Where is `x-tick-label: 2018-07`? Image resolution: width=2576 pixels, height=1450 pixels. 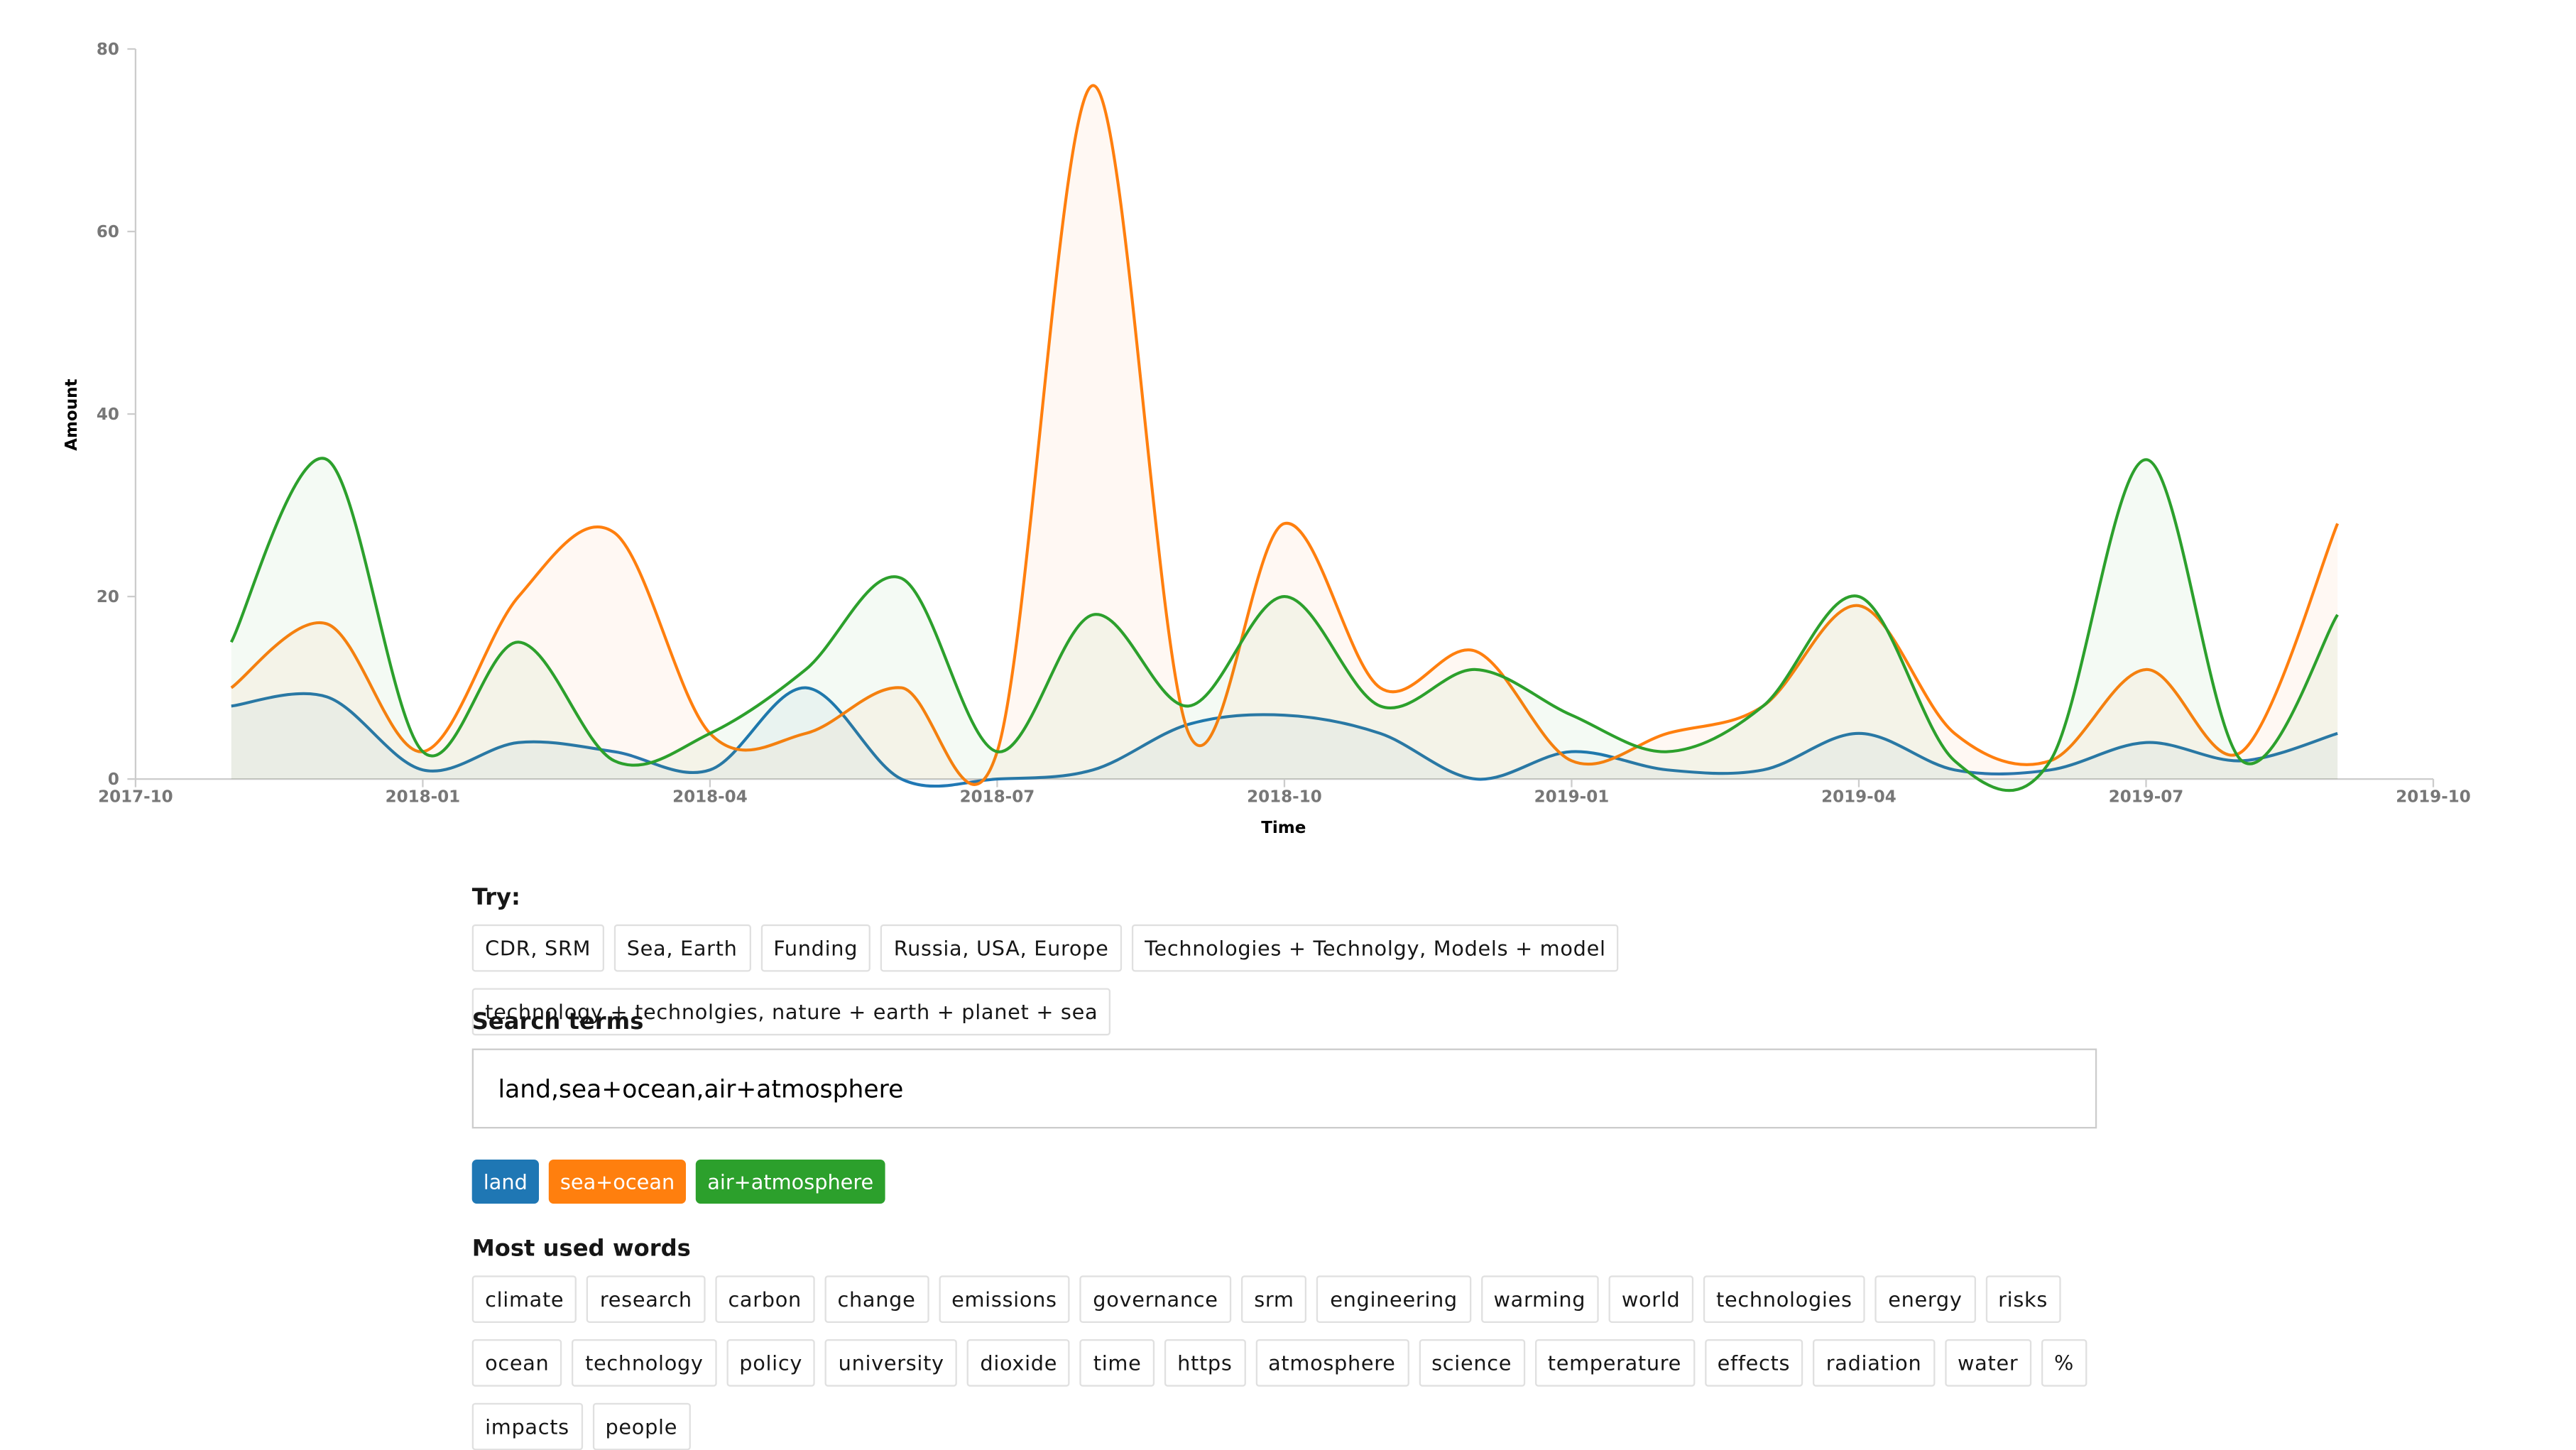 x-tick-label: 2018-07 is located at coordinates (997, 796).